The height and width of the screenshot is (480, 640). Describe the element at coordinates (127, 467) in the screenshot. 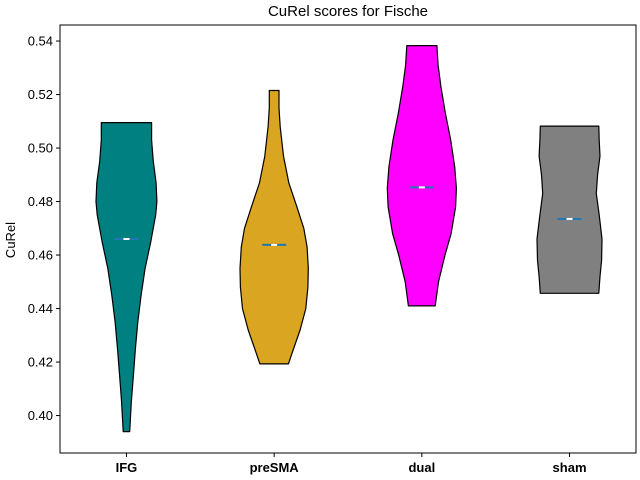

I see `x-tick-label-IFG: IFG` at that location.